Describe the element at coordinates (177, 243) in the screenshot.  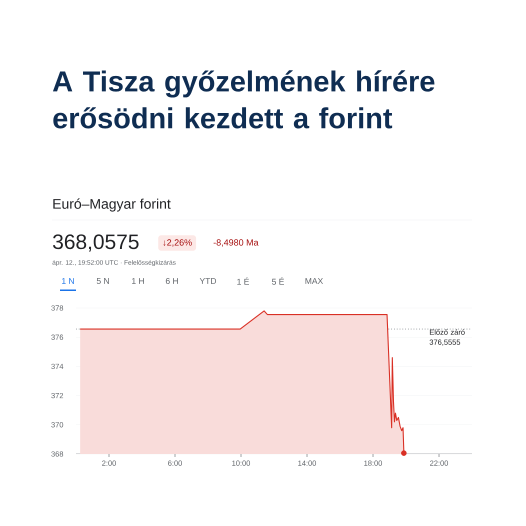
I see `text: ↓2,26%` at that location.